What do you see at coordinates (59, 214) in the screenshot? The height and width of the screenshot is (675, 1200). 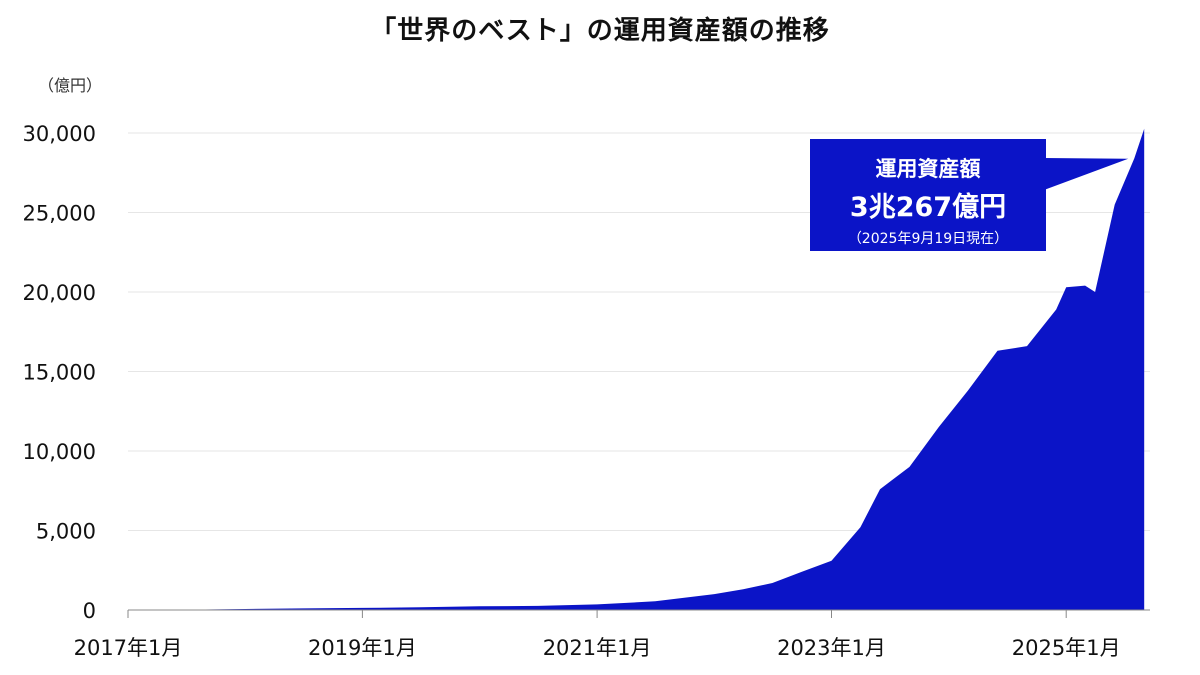 I see `y-tick-label: 25,000` at bounding box center [59, 214].